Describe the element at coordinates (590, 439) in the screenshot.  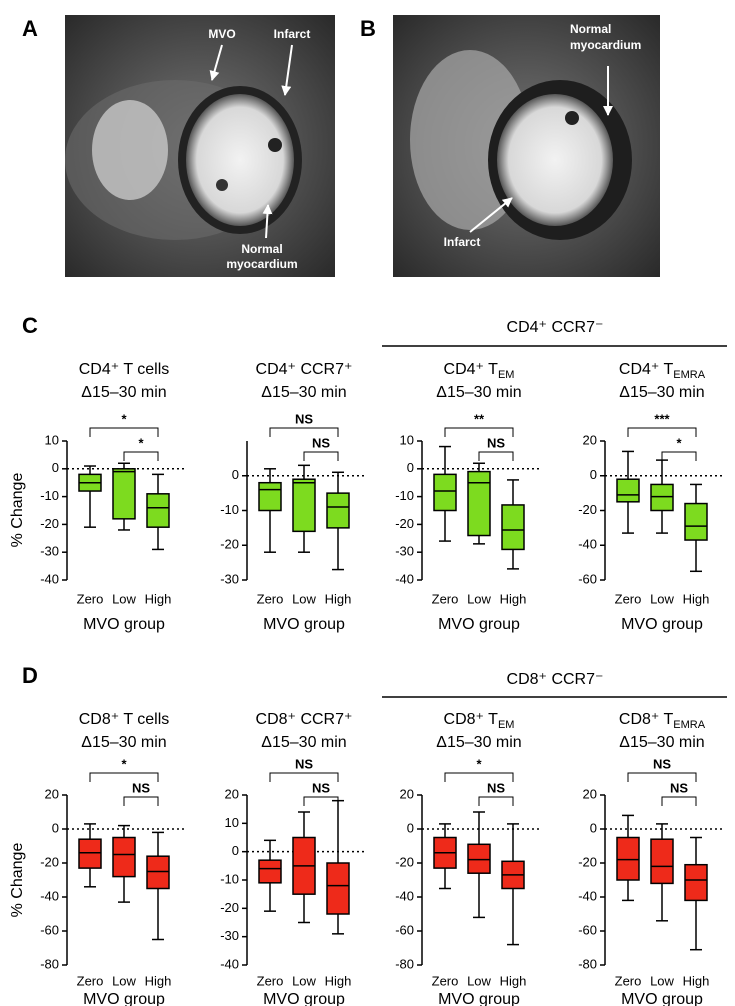
I see `y-tick-label: 20` at that location.